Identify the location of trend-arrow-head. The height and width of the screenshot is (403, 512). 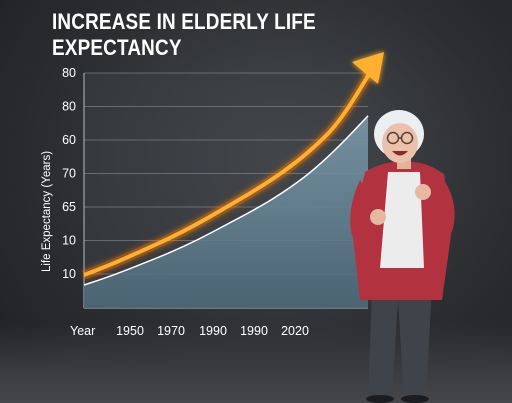
(368, 68).